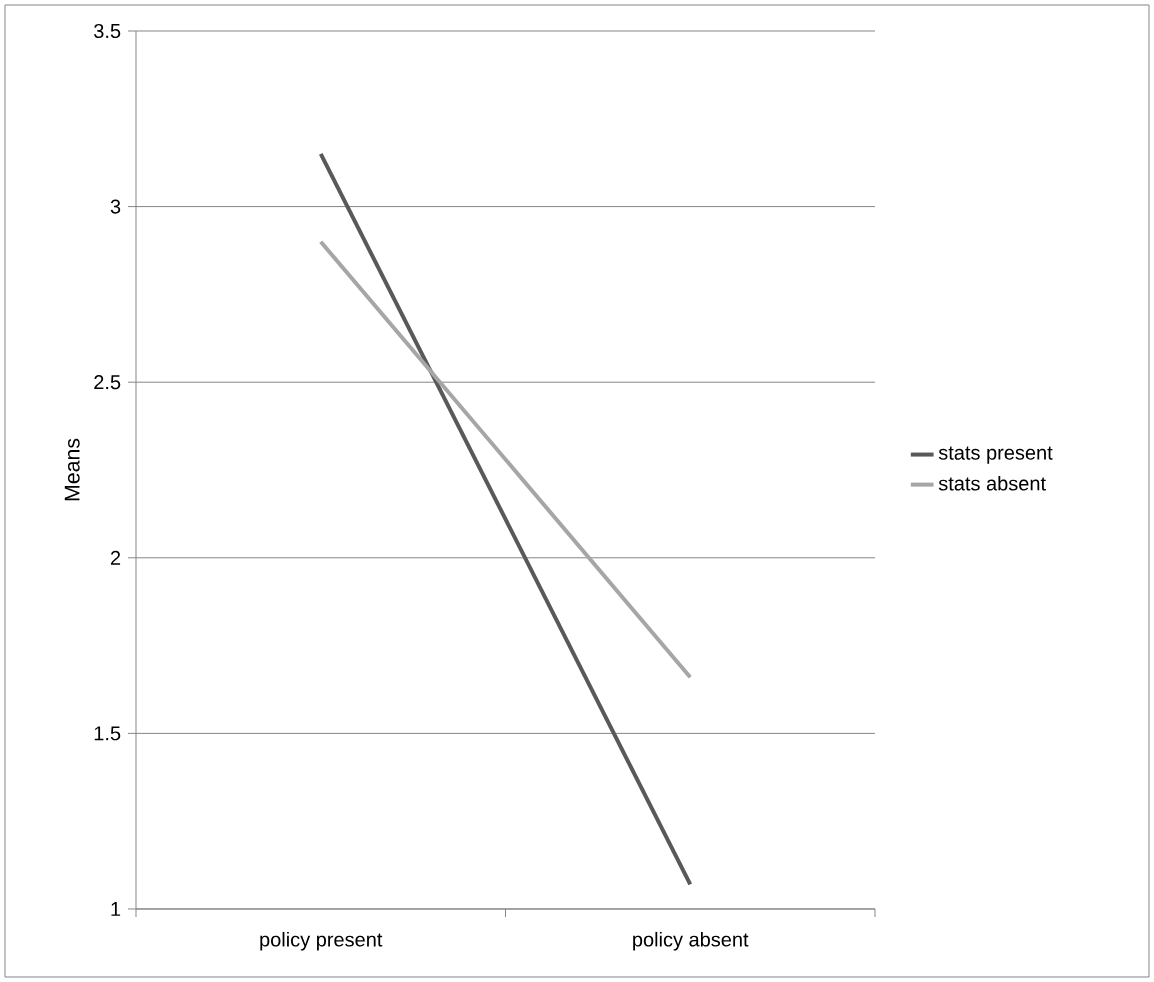 The image size is (1154, 982). I want to click on y-axis-title: Means, so click(72, 469).